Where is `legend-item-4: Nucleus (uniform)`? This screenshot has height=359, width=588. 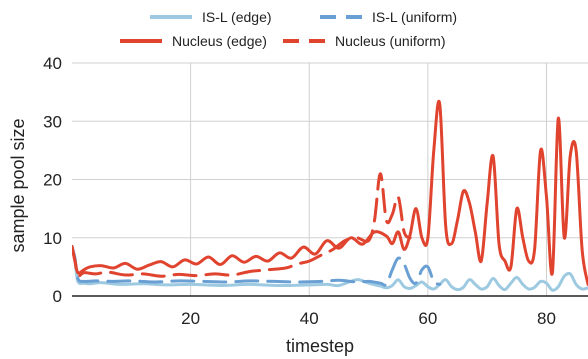 legend-item-4: Nucleus (uniform) is located at coordinates (364, 41).